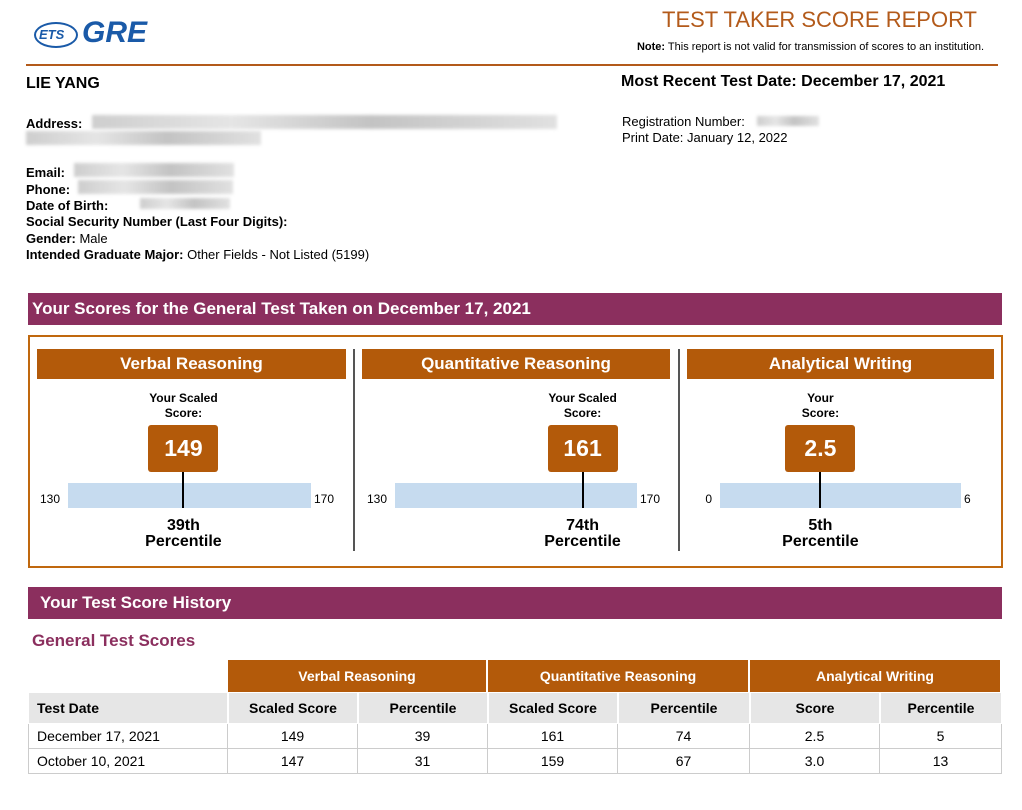 This screenshot has height=810, width=1022. I want to click on note-label: Note:, so click(651, 47).